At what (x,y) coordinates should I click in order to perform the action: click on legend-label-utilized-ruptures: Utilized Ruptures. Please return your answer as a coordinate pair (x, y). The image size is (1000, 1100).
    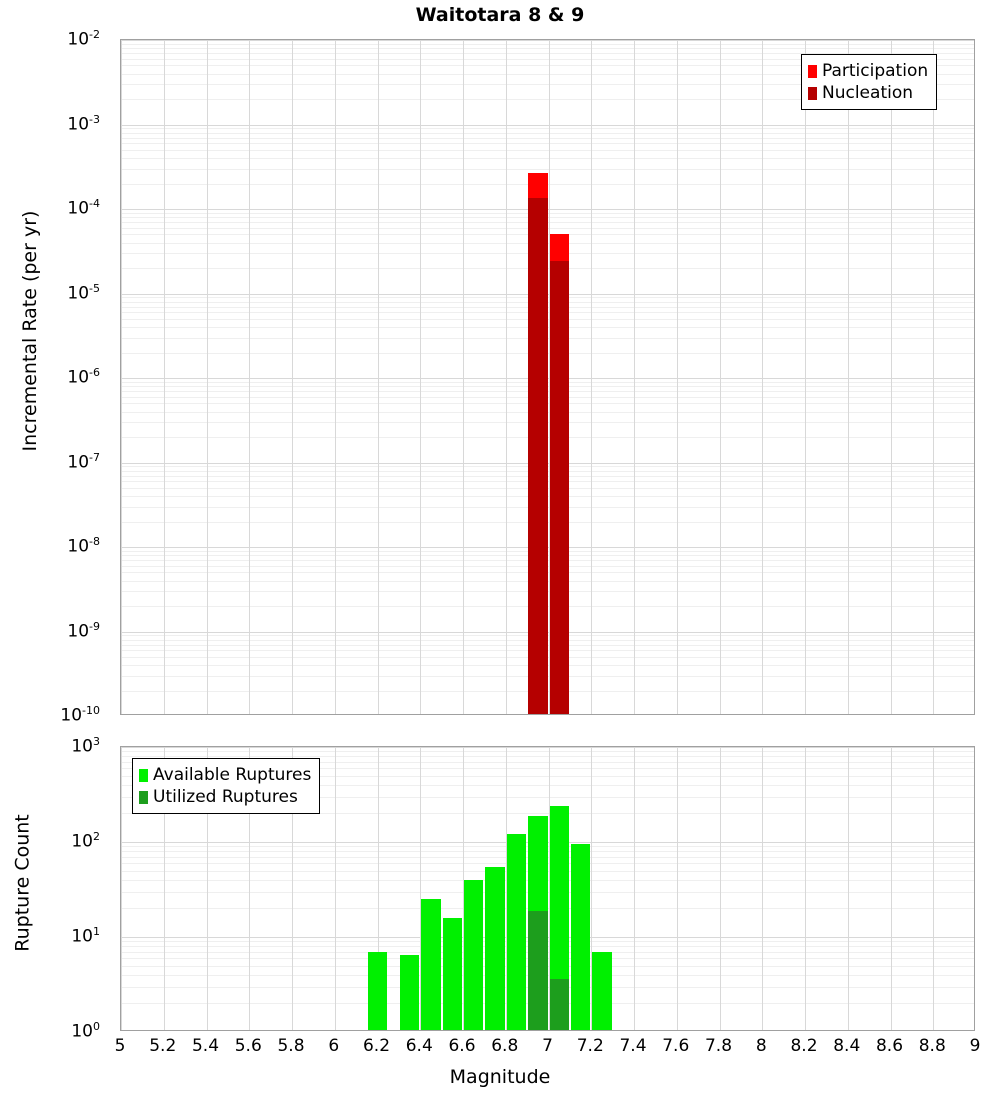
    Looking at the image, I should click on (225, 797).